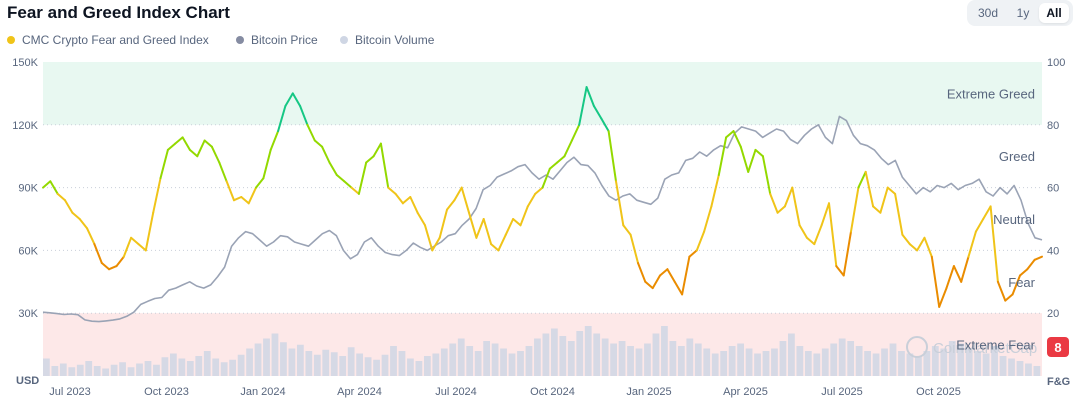  I want to click on left-axis-tick: 120K, so click(25, 126).